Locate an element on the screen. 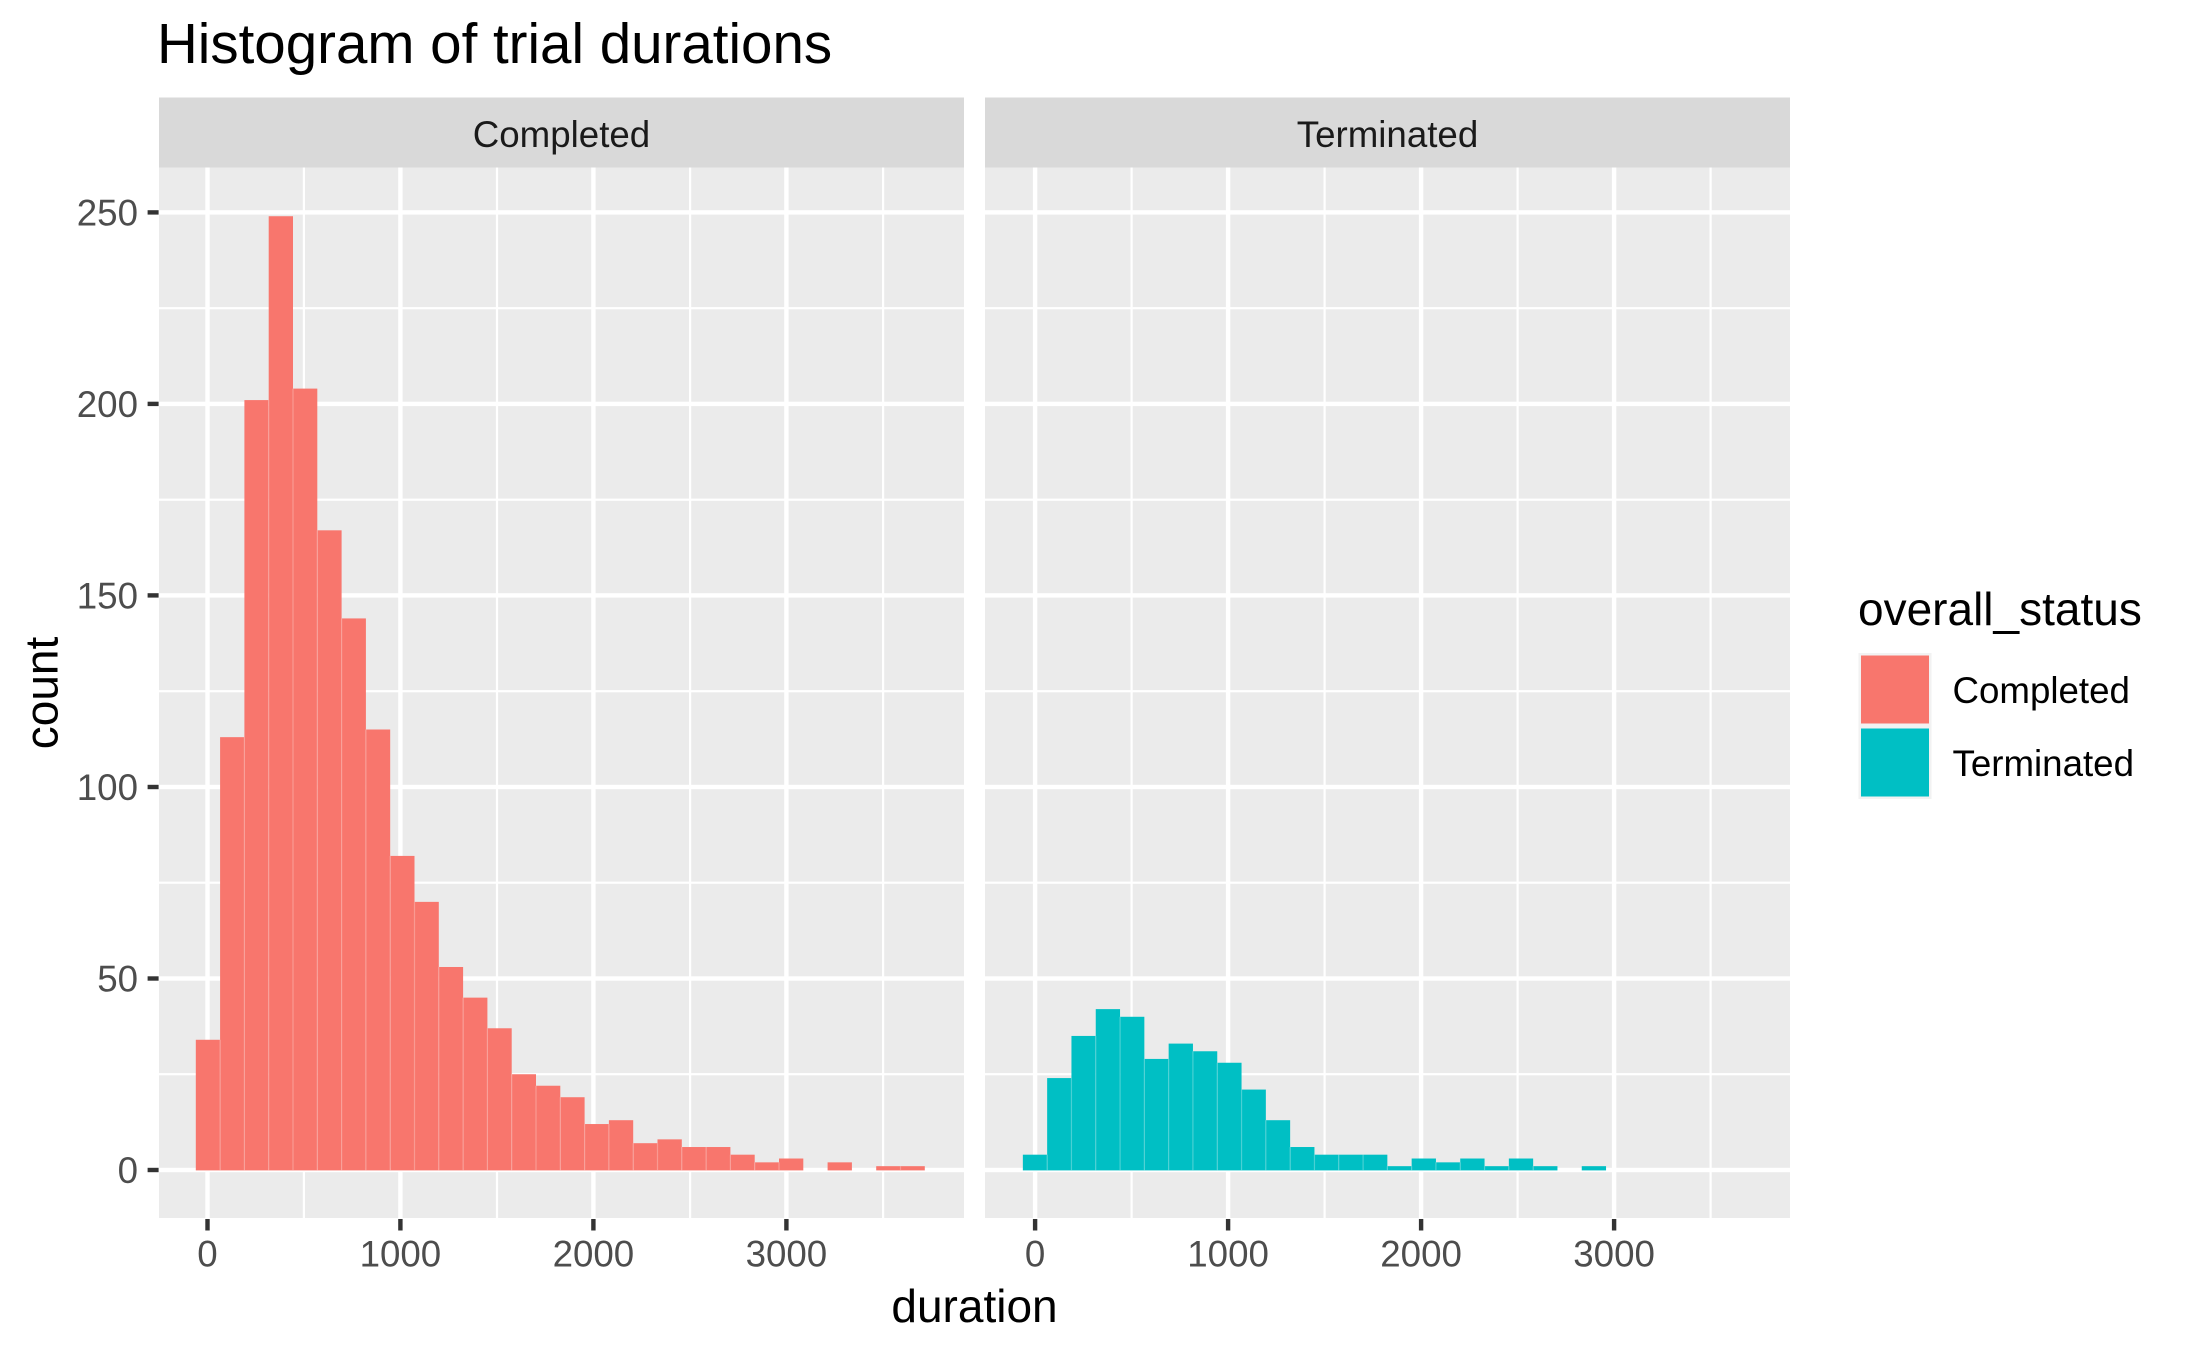  svg-text: 250 is located at coordinates (107, 212).